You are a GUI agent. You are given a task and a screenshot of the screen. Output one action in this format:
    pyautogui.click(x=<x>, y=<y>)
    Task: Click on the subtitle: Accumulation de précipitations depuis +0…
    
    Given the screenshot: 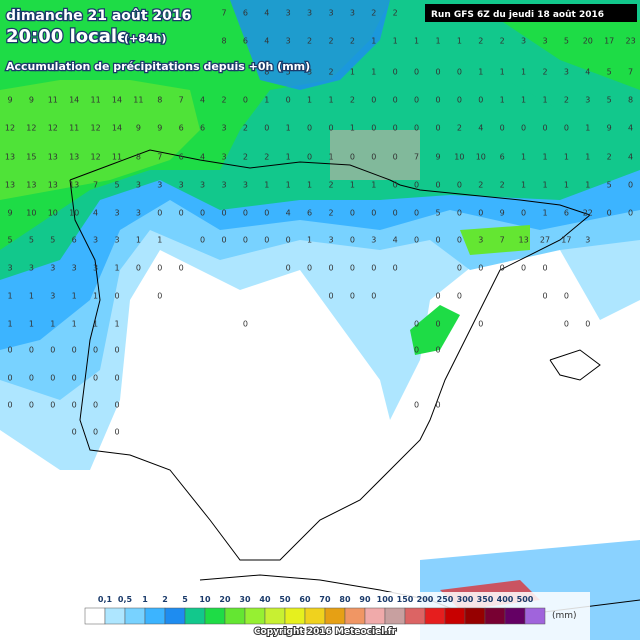 What is the action you would take?
    pyautogui.click(x=158, y=66)
    